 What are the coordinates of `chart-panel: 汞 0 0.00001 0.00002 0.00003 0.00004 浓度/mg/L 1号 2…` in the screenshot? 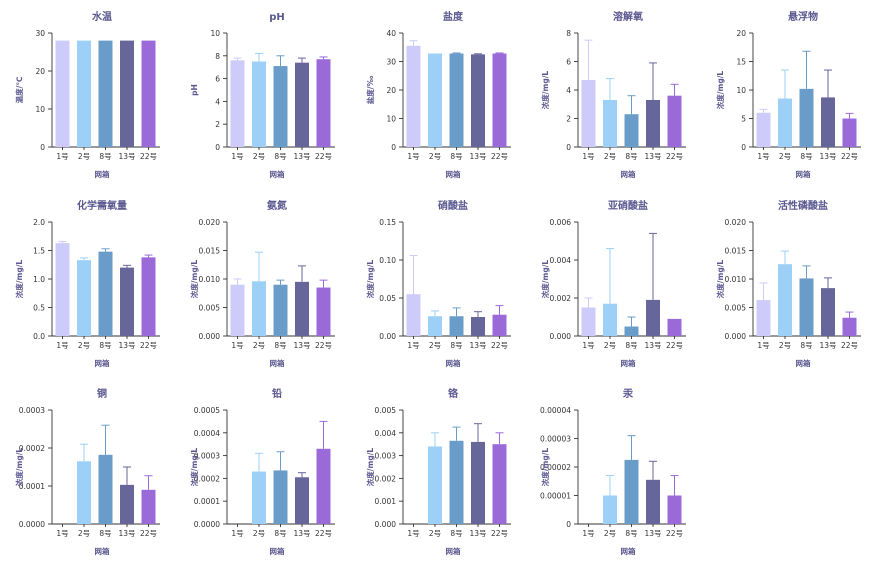 It's located at (613, 472).